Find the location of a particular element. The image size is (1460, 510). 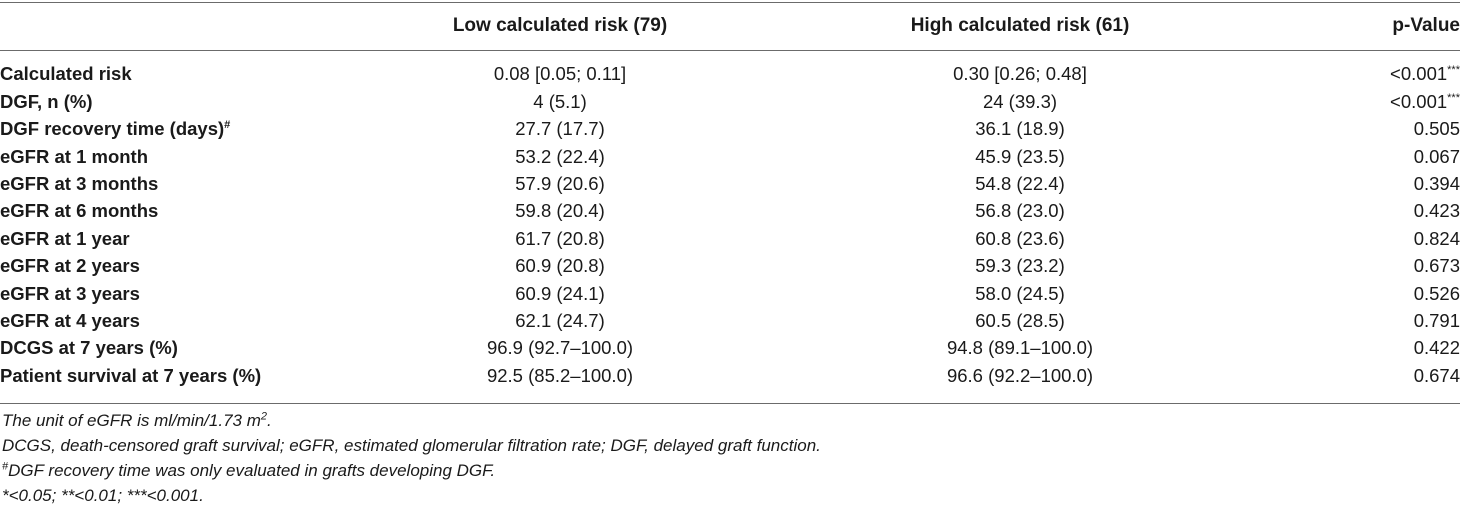

row-label-cell: DGF, n (%) is located at coordinates (165, 101).